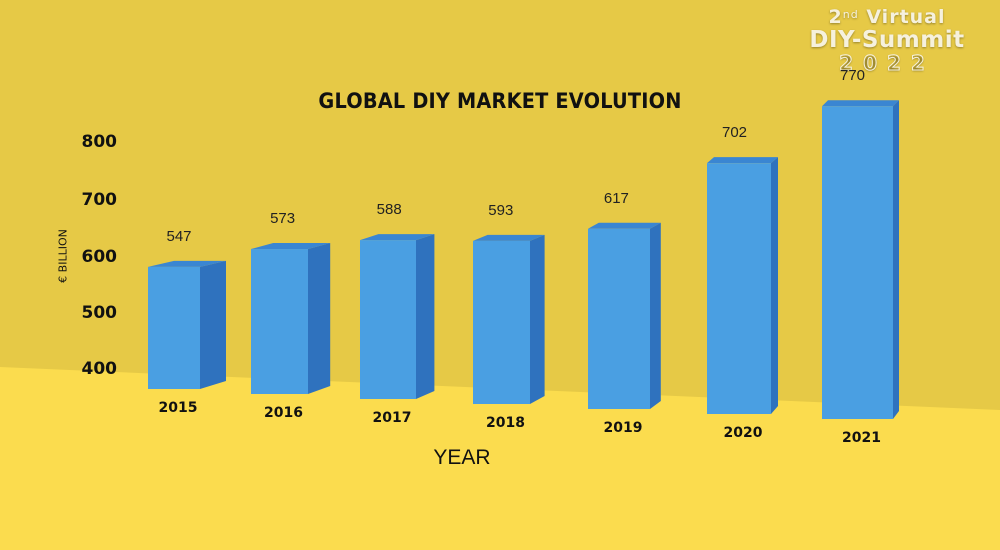 The height and width of the screenshot is (550, 1000). What do you see at coordinates (850, 14) in the screenshot?
I see `logo-edition-suffix: nd` at bounding box center [850, 14].